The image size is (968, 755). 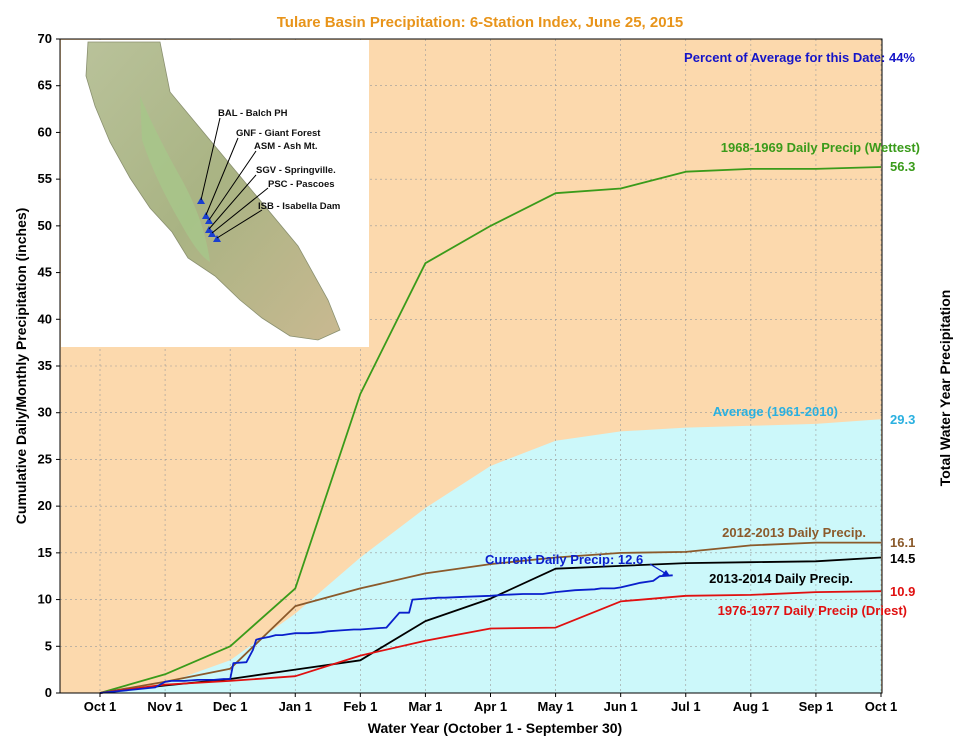 I want to click on x-tick-label: Feb 1, so click(x=360, y=706).